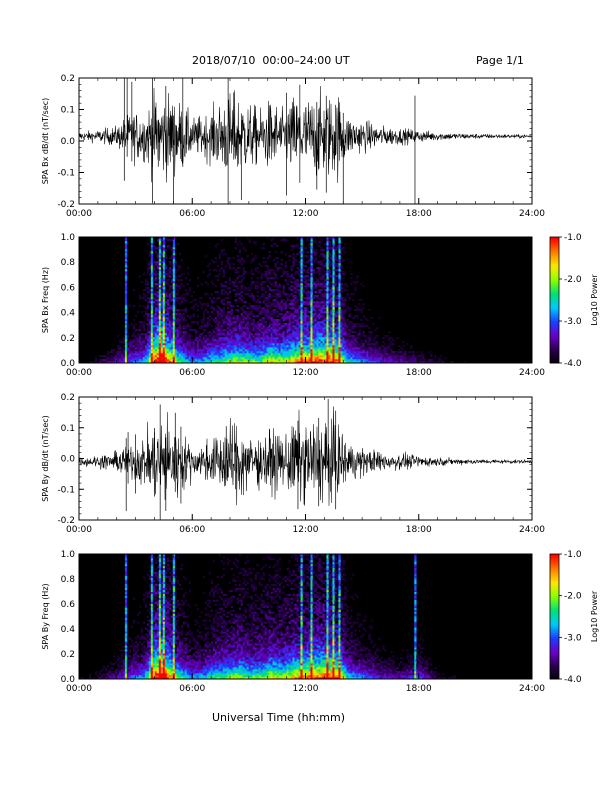  What do you see at coordinates (554, 343) in the screenshot?
I see `colorbar-segment` at bounding box center [554, 343].